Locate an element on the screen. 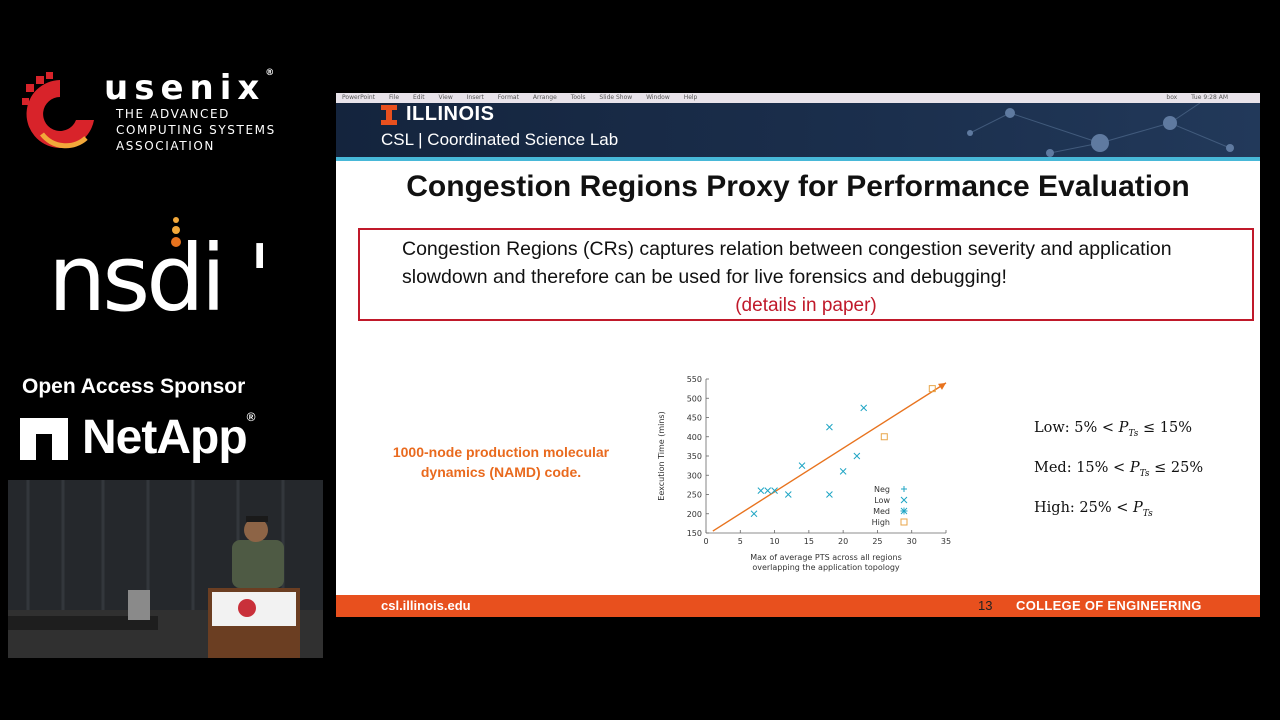 The width and height of the screenshot is (1280, 720). x-tick-label: 25 is located at coordinates (877, 541).